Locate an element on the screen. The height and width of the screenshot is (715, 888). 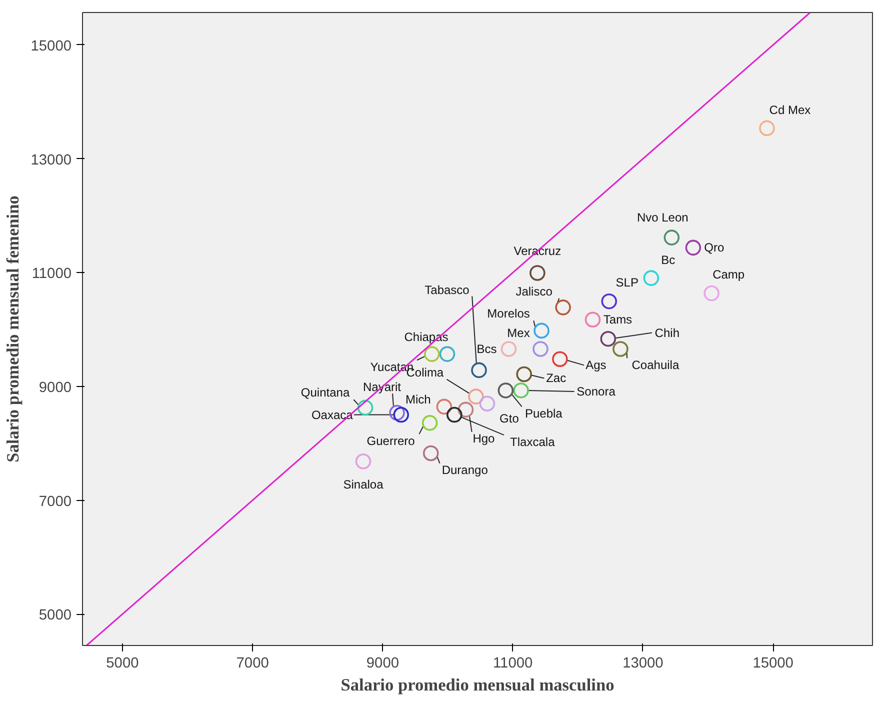
annotation: Qro is located at coordinates (714, 247).